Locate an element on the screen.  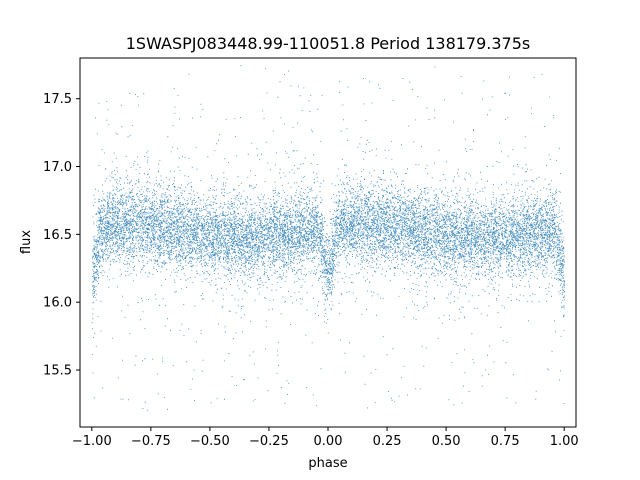
x-tick-label: 0.50 is located at coordinates (446, 441).